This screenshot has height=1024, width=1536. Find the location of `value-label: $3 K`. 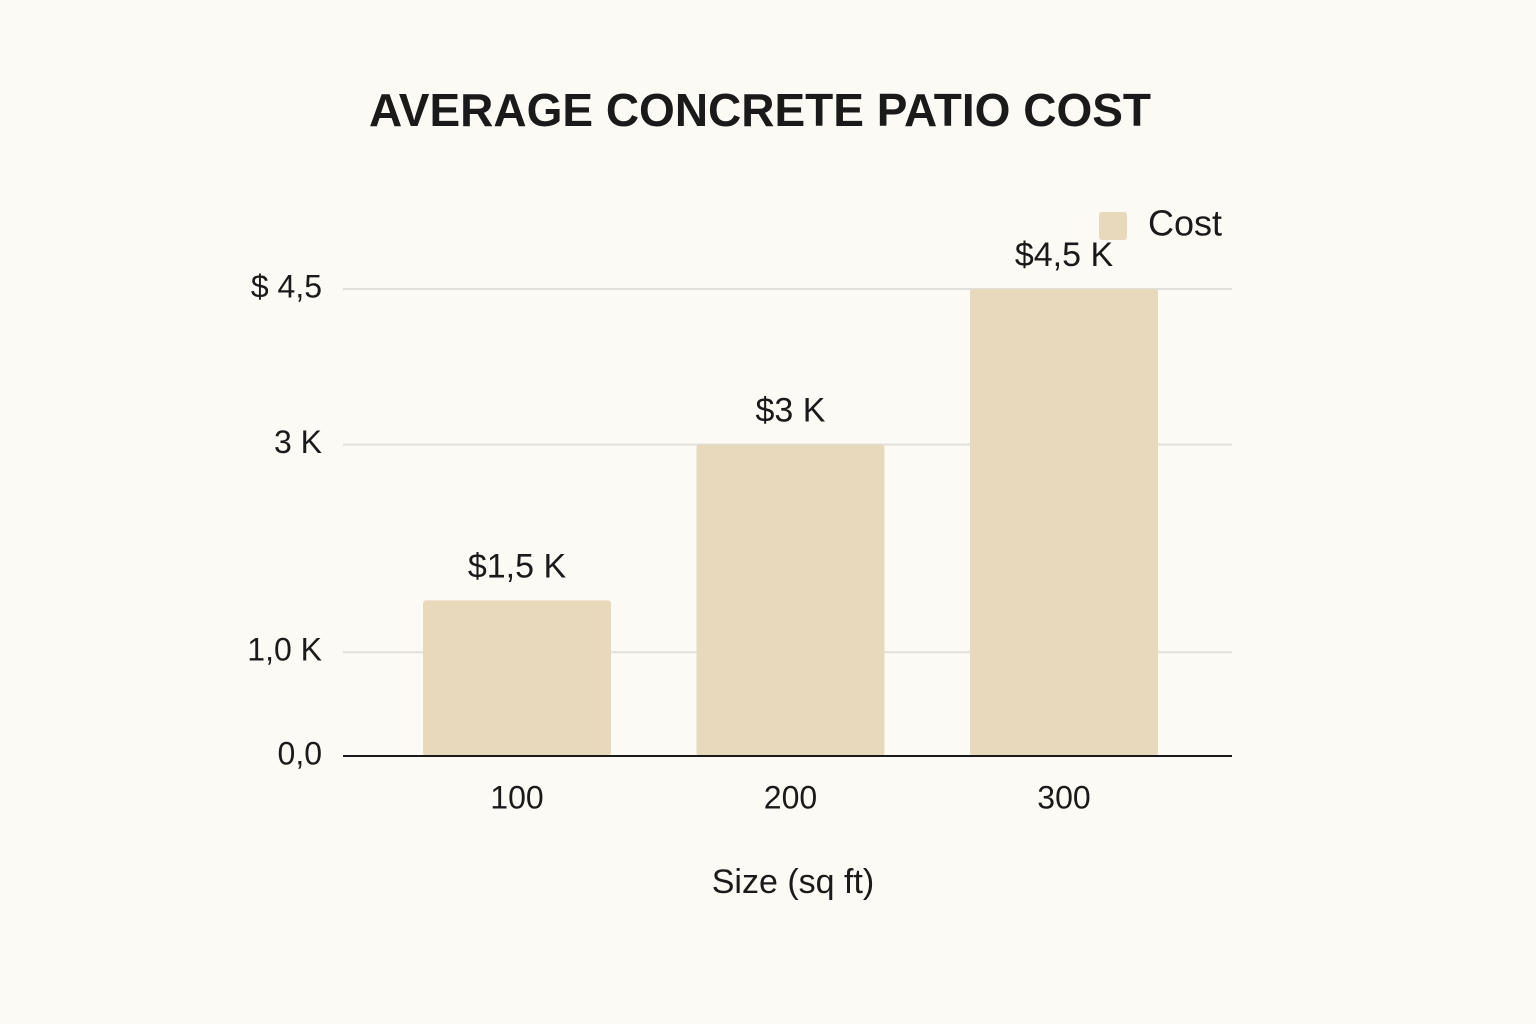

value-label: $3 K is located at coordinates (791, 411).